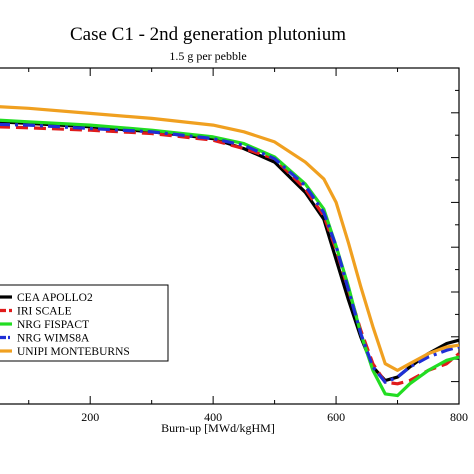  Describe the element at coordinates (213, 417) in the screenshot. I see `x-tick-label: 400` at that location.